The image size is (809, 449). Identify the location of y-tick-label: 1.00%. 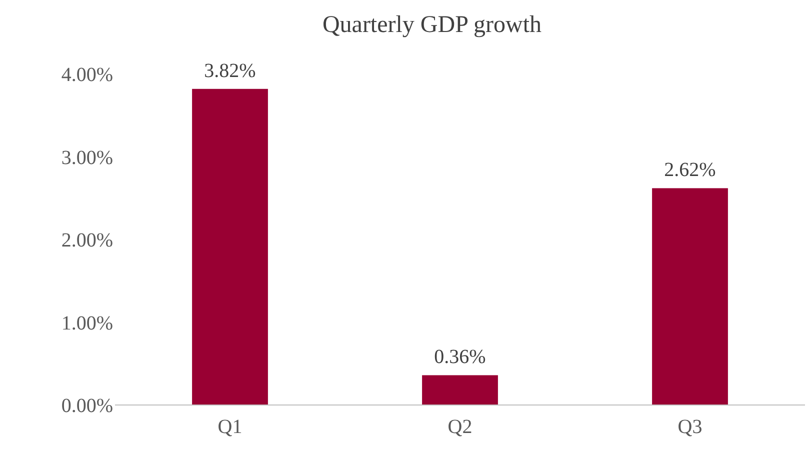
(87, 323).